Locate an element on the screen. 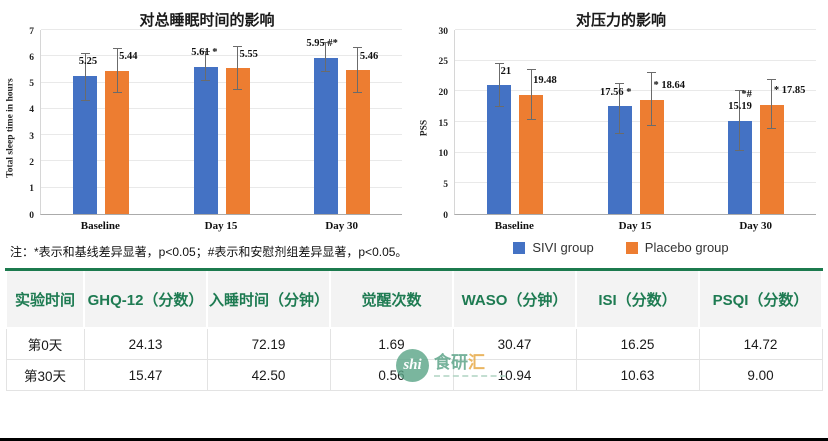 The width and height of the screenshot is (828, 441). cell: 9.00 is located at coordinates (760, 375).